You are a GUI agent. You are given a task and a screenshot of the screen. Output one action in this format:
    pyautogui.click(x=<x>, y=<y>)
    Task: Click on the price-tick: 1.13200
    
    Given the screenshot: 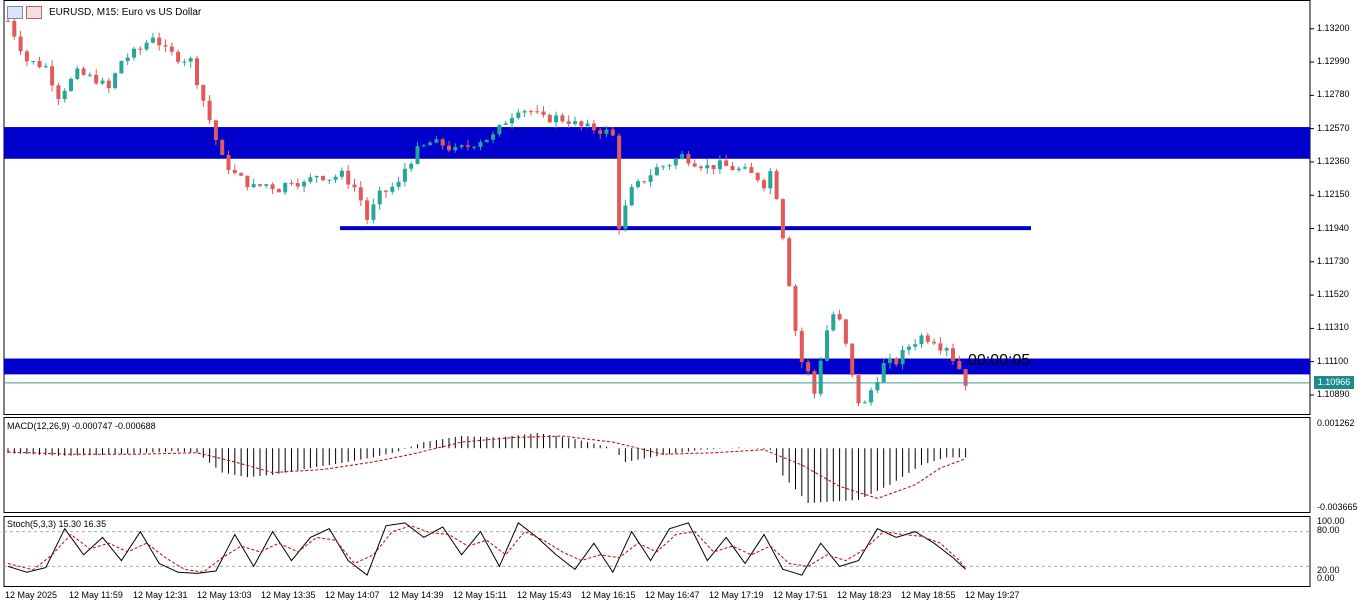 What is the action you would take?
    pyautogui.click(x=1333, y=27)
    